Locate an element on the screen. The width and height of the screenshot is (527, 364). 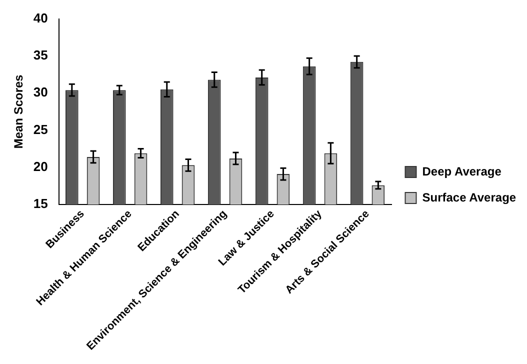
legend-label: Deep Average is located at coordinates (462, 171).